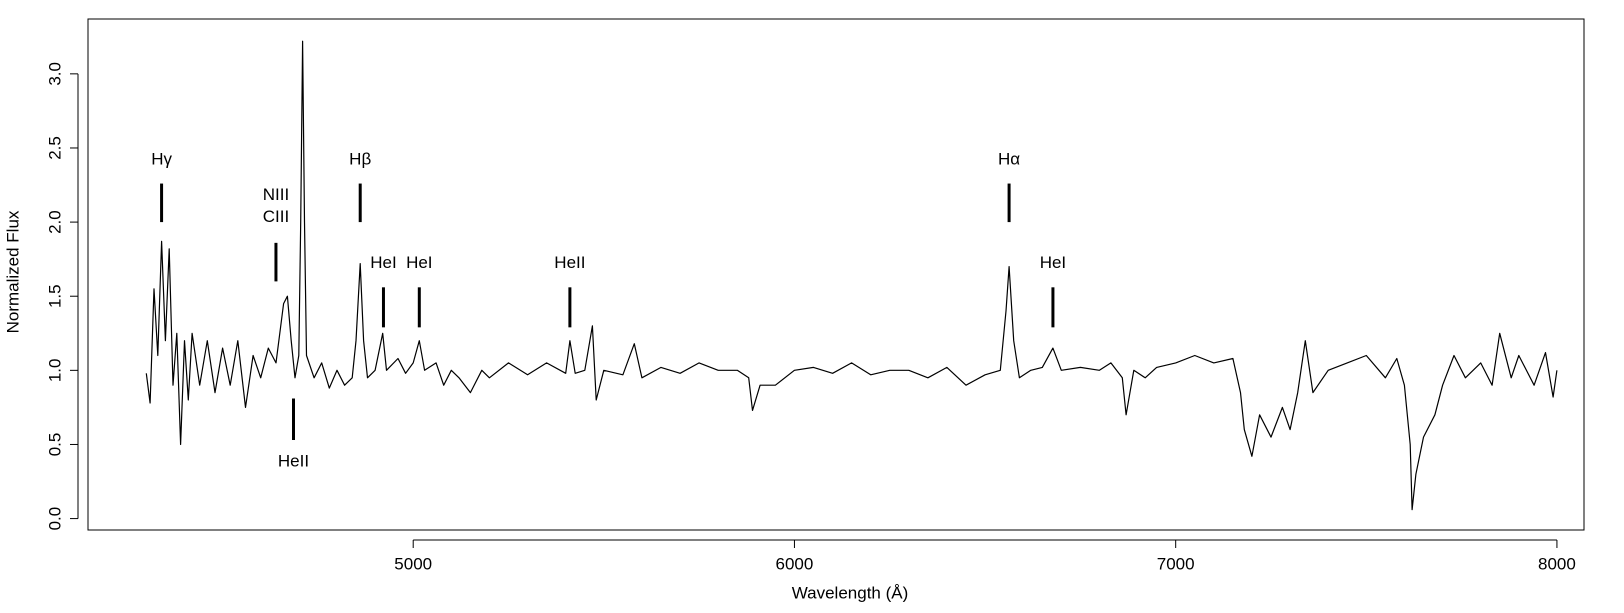 The height and width of the screenshot is (613, 1624). What do you see at coordinates (12, 271) in the screenshot?
I see `y-axis-label: Normalized Flux` at bounding box center [12, 271].